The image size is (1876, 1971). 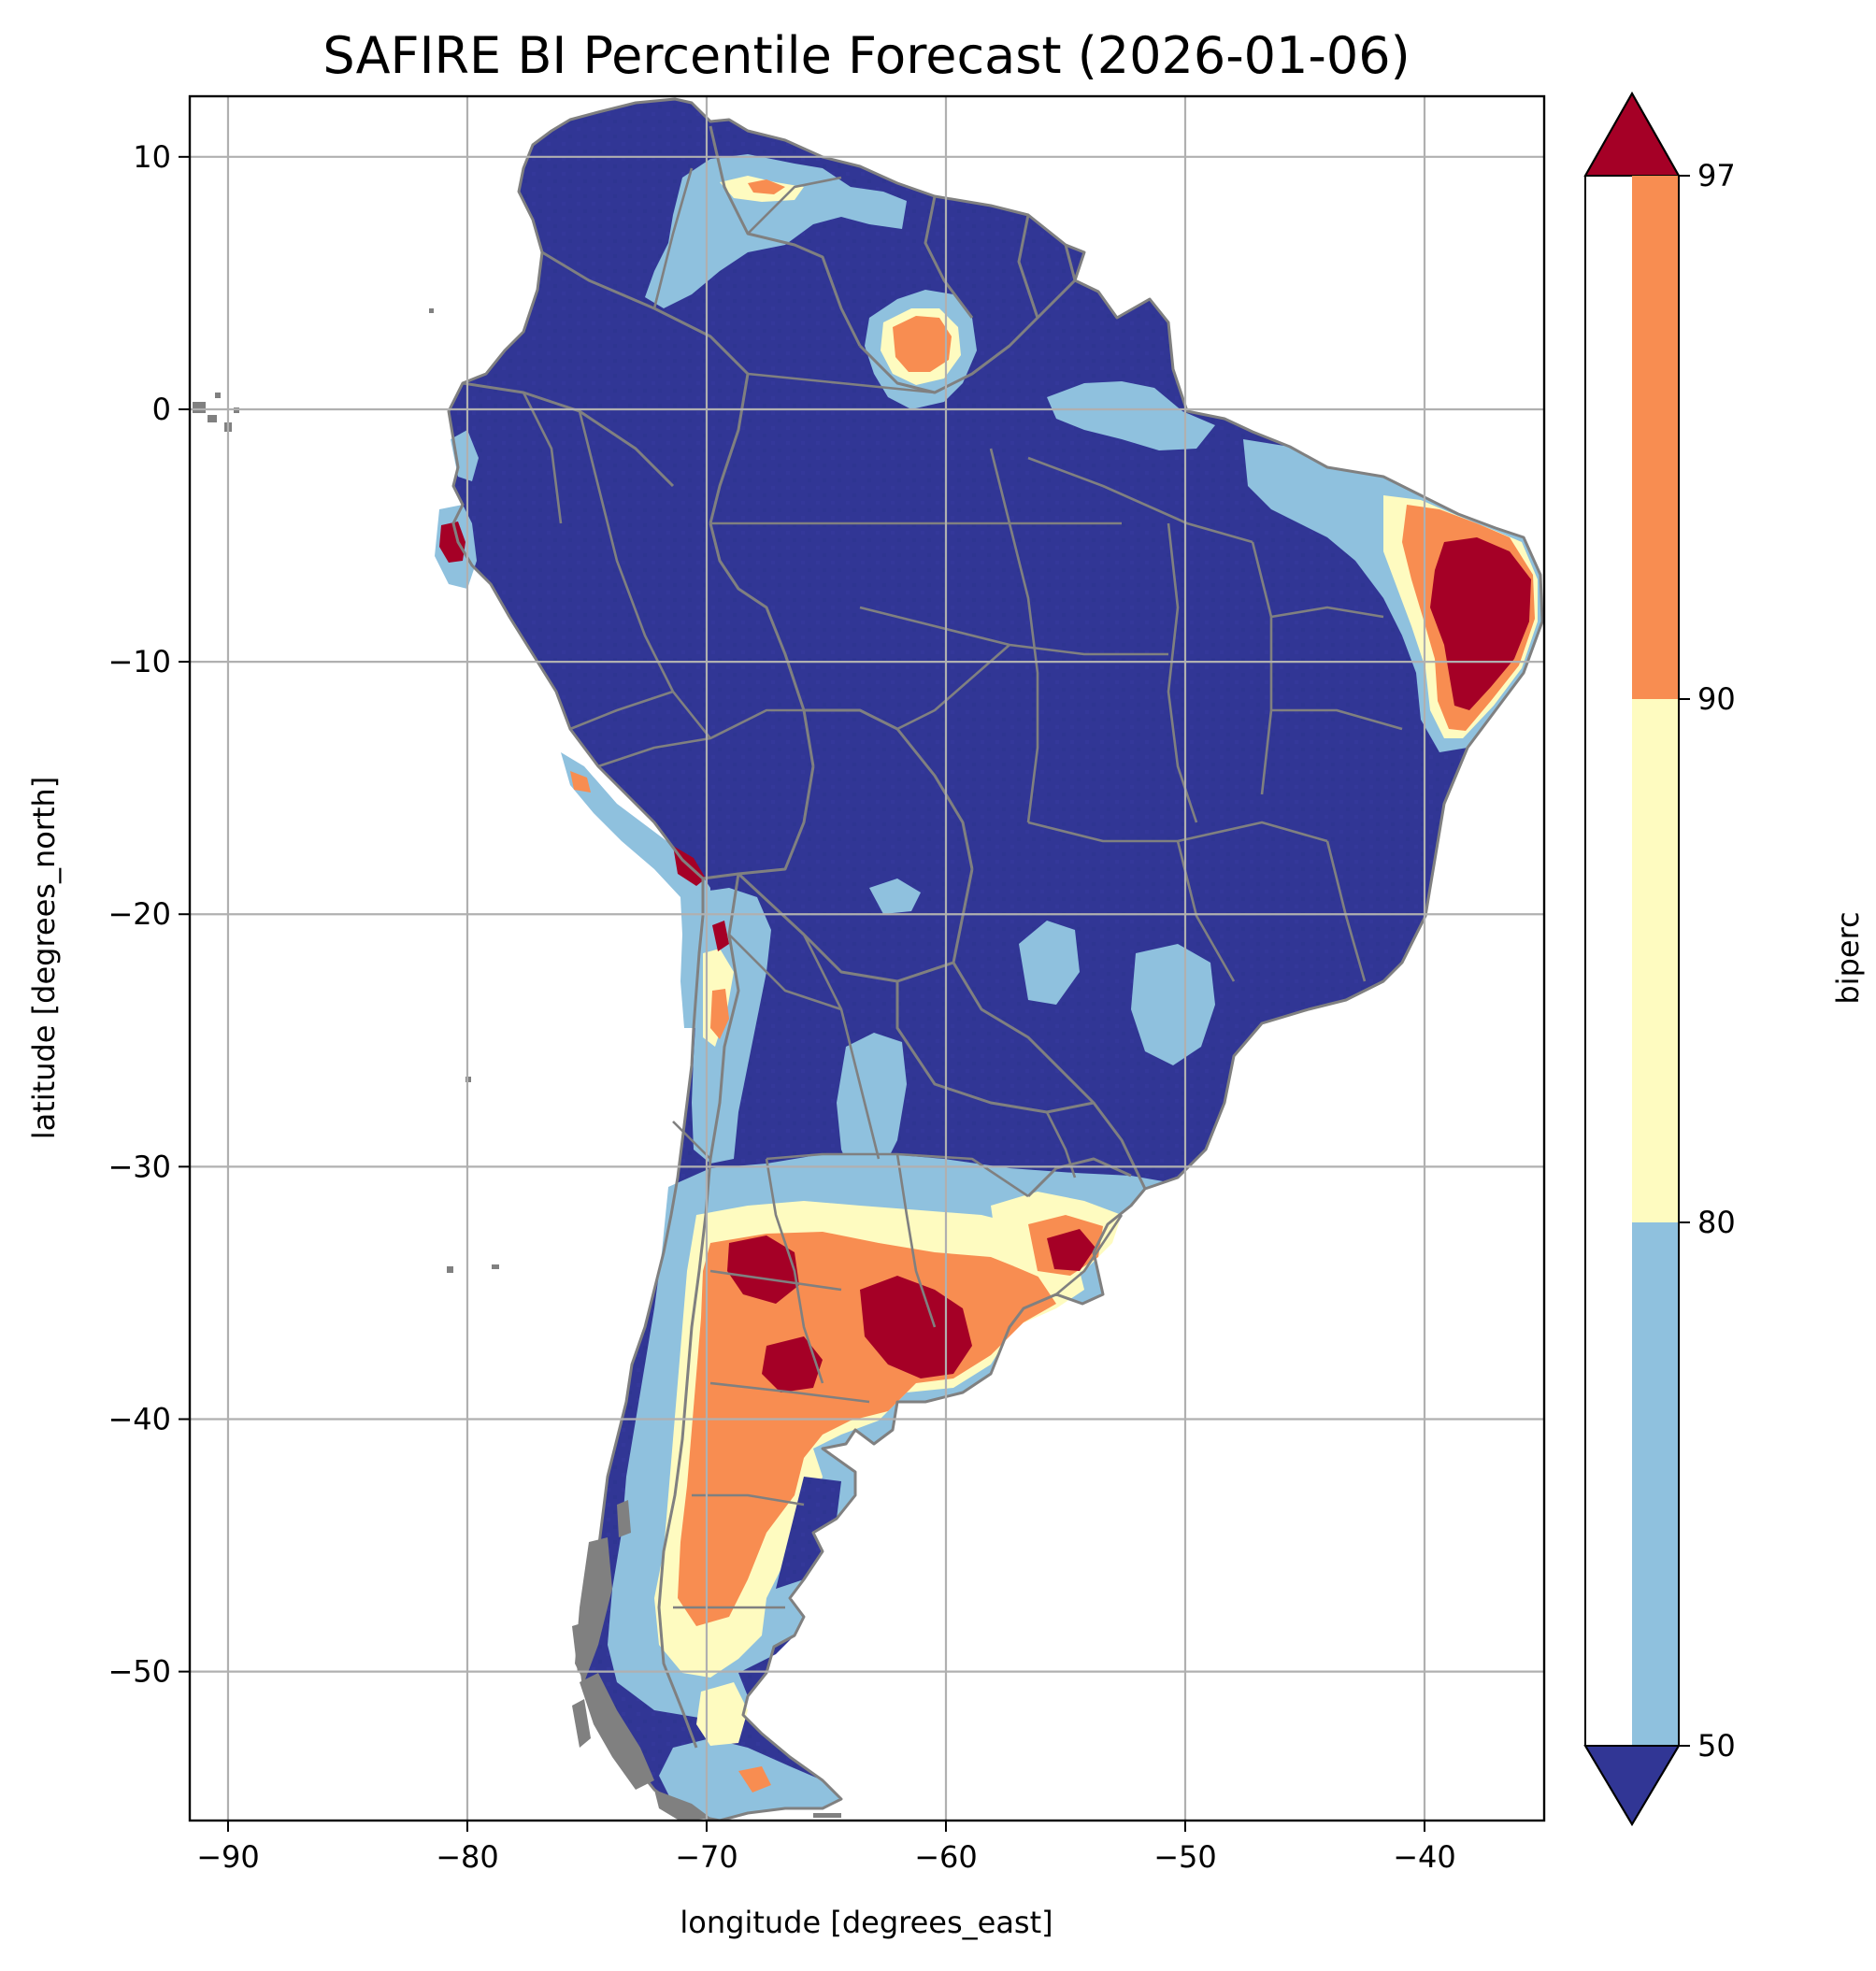 I want to click on x-axis-label: longitude [degrees_east], so click(x=867, y=1923).